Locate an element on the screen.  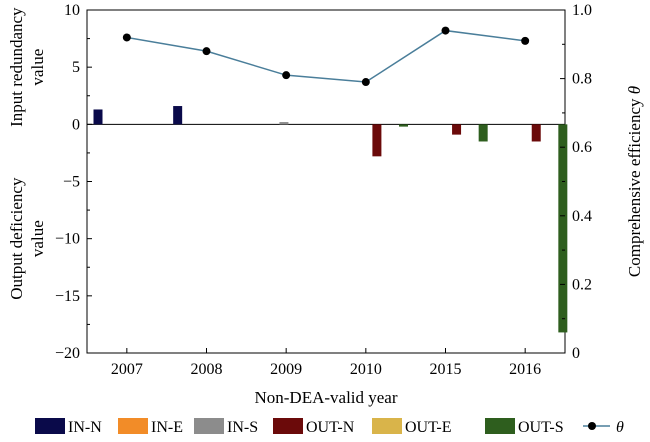
right-tick-label: 0 is located at coordinates (576, 353).